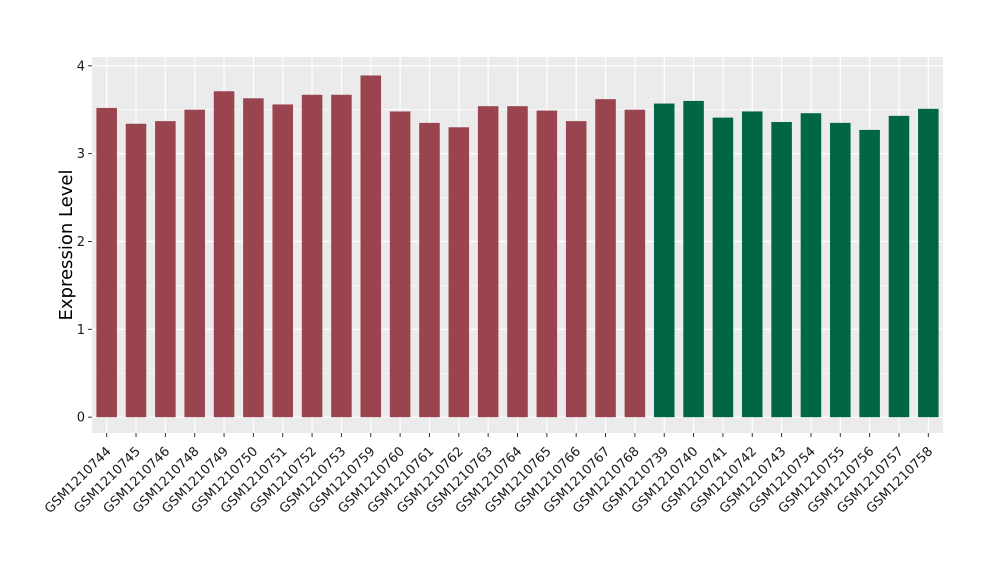  Describe the element at coordinates (81, 330) in the screenshot. I see `y-tick-label: 1` at that location.